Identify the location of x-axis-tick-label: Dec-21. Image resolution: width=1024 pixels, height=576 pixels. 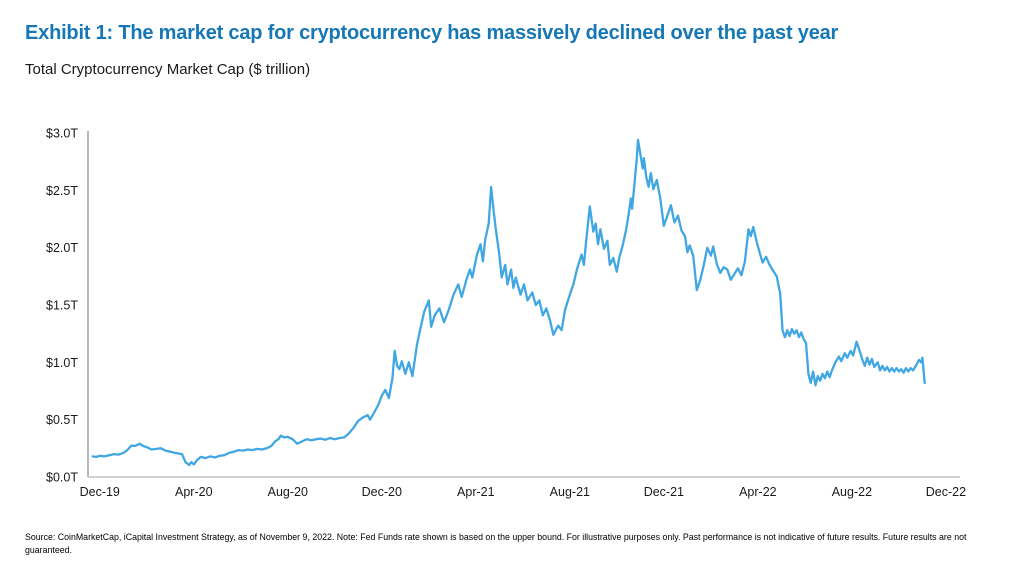
(664, 492).